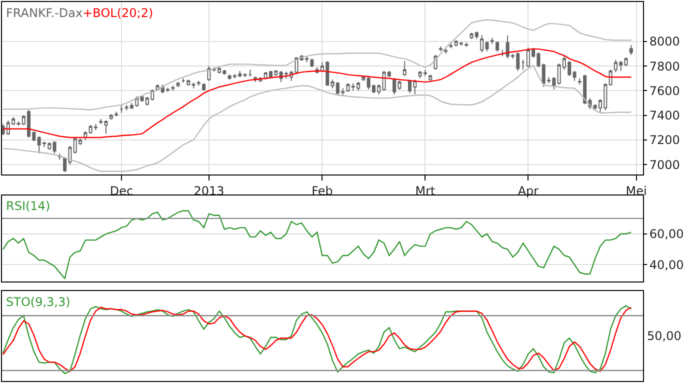 This screenshot has width=690, height=387. What do you see at coordinates (666, 265) in the screenshot?
I see `y-tick-label: 40,00` at bounding box center [666, 265].